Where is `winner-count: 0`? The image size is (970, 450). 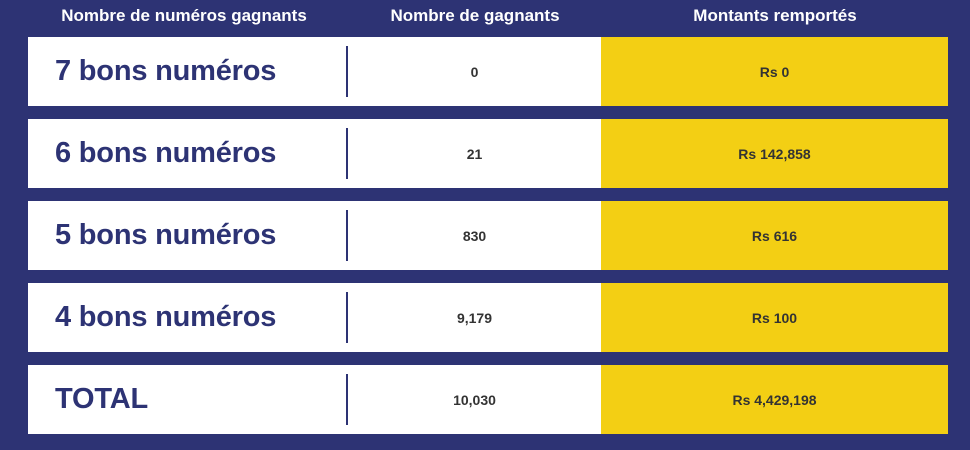 winner-count: 0 is located at coordinates (474, 71).